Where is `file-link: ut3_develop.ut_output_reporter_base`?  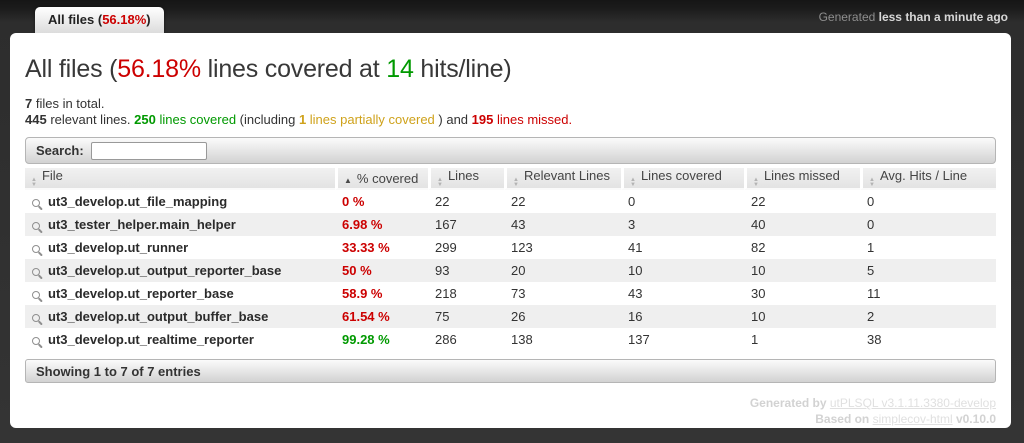
file-link: ut3_develop.ut_output_reporter_base is located at coordinates (180, 270).